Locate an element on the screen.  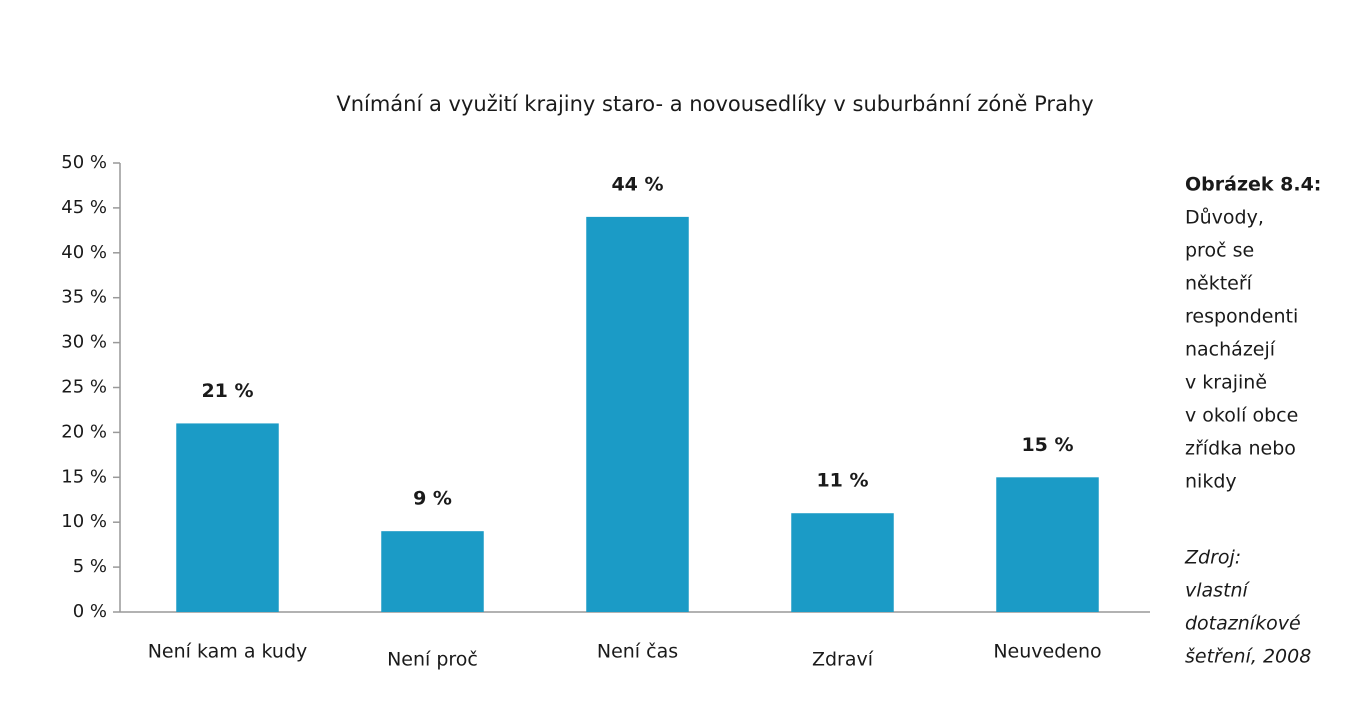
y-tick-label: 20 % is located at coordinates (84, 431).